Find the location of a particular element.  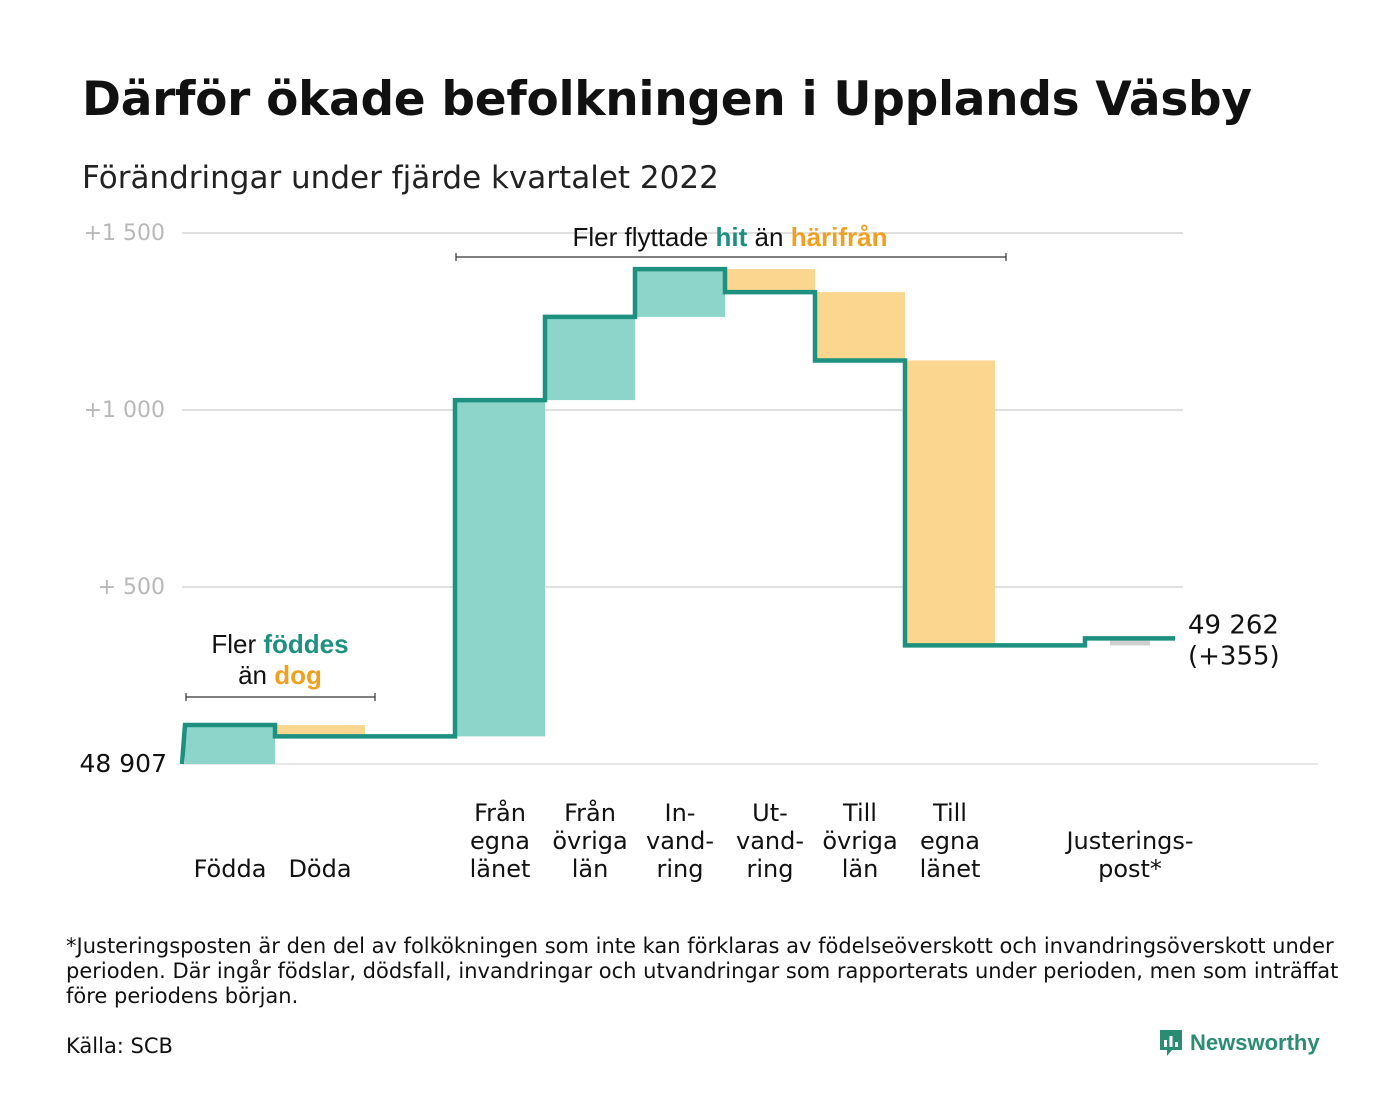

moves-annotation: Fler flyttade hit än härifrån is located at coordinates (729, 237).